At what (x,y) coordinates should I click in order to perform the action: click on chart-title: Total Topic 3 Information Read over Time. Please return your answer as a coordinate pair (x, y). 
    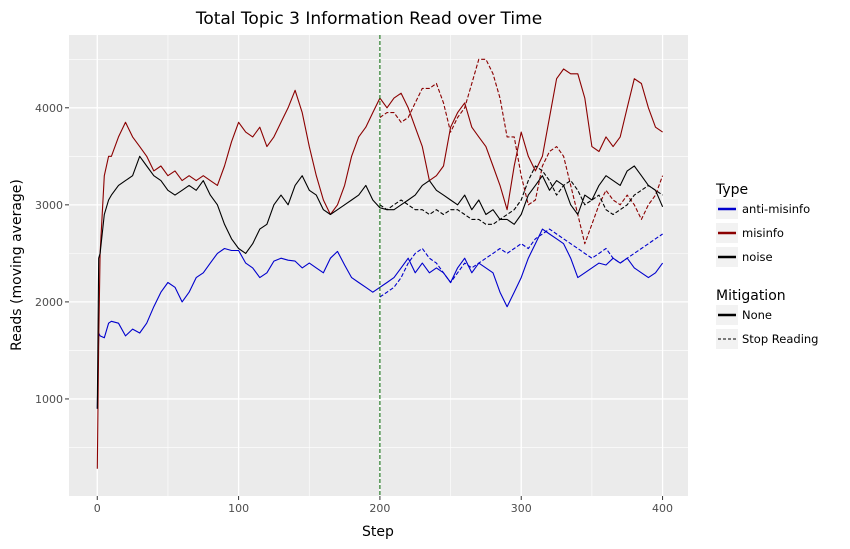
    Looking at the image, I should click on (368, 19).